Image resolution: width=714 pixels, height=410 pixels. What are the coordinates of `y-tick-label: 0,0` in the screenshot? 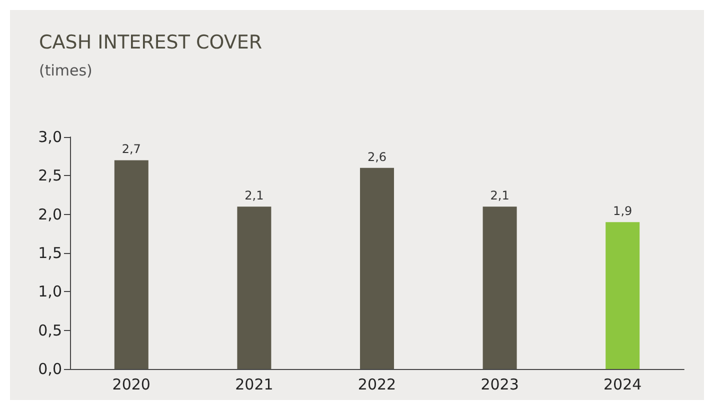 It's located at (50, 369).